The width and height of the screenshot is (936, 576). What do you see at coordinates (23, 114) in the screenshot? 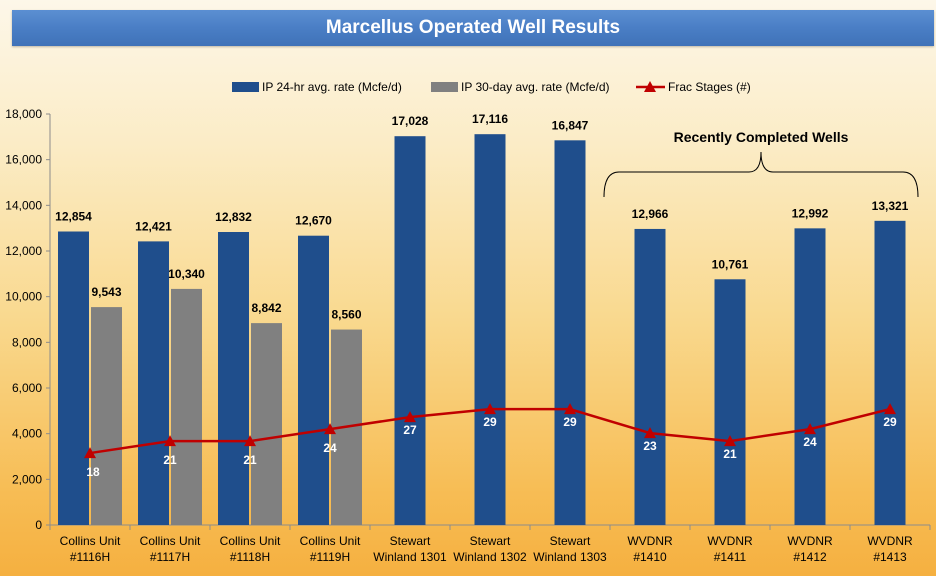
I see `y-tick-label: 18,000` at bounding box center [23, 114].